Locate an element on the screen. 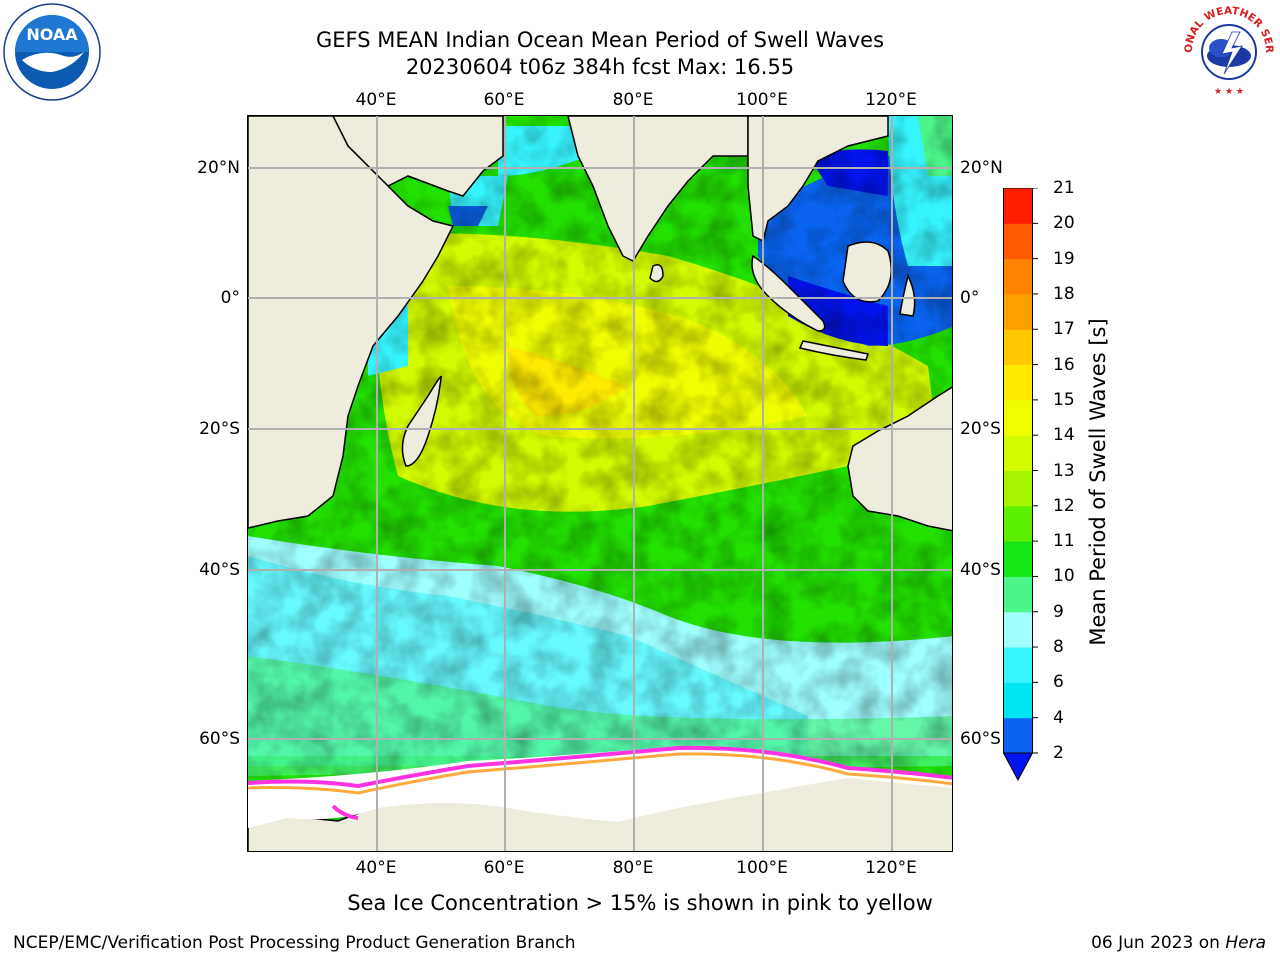  footer-host: Hera is located at coordinates (1245, 943).